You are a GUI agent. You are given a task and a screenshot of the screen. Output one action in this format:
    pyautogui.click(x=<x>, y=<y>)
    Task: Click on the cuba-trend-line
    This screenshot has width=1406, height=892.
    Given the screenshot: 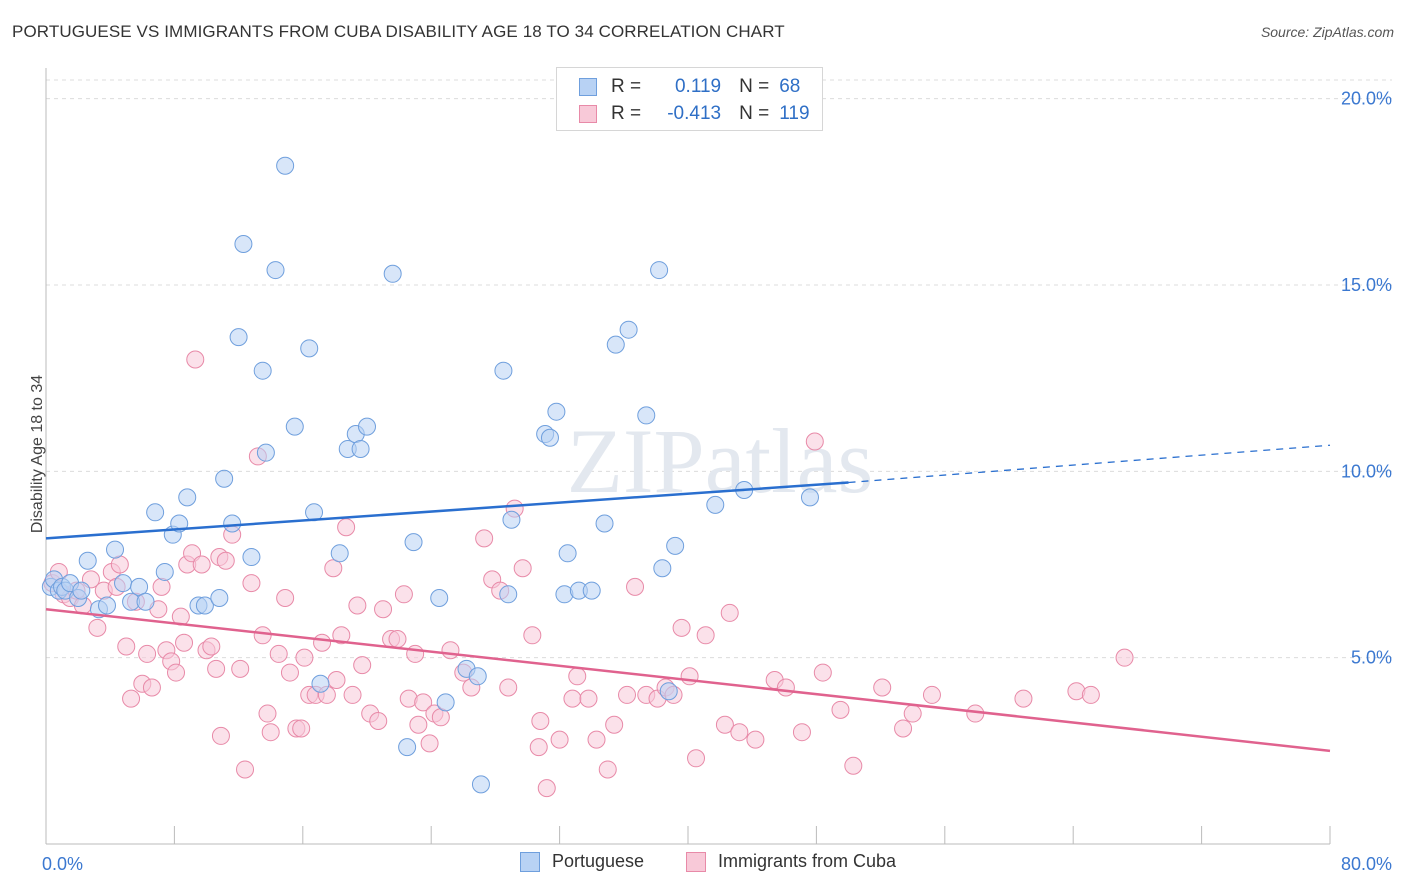 What is the action you would take?
    pyautogui.click(x=688, y=680)
    